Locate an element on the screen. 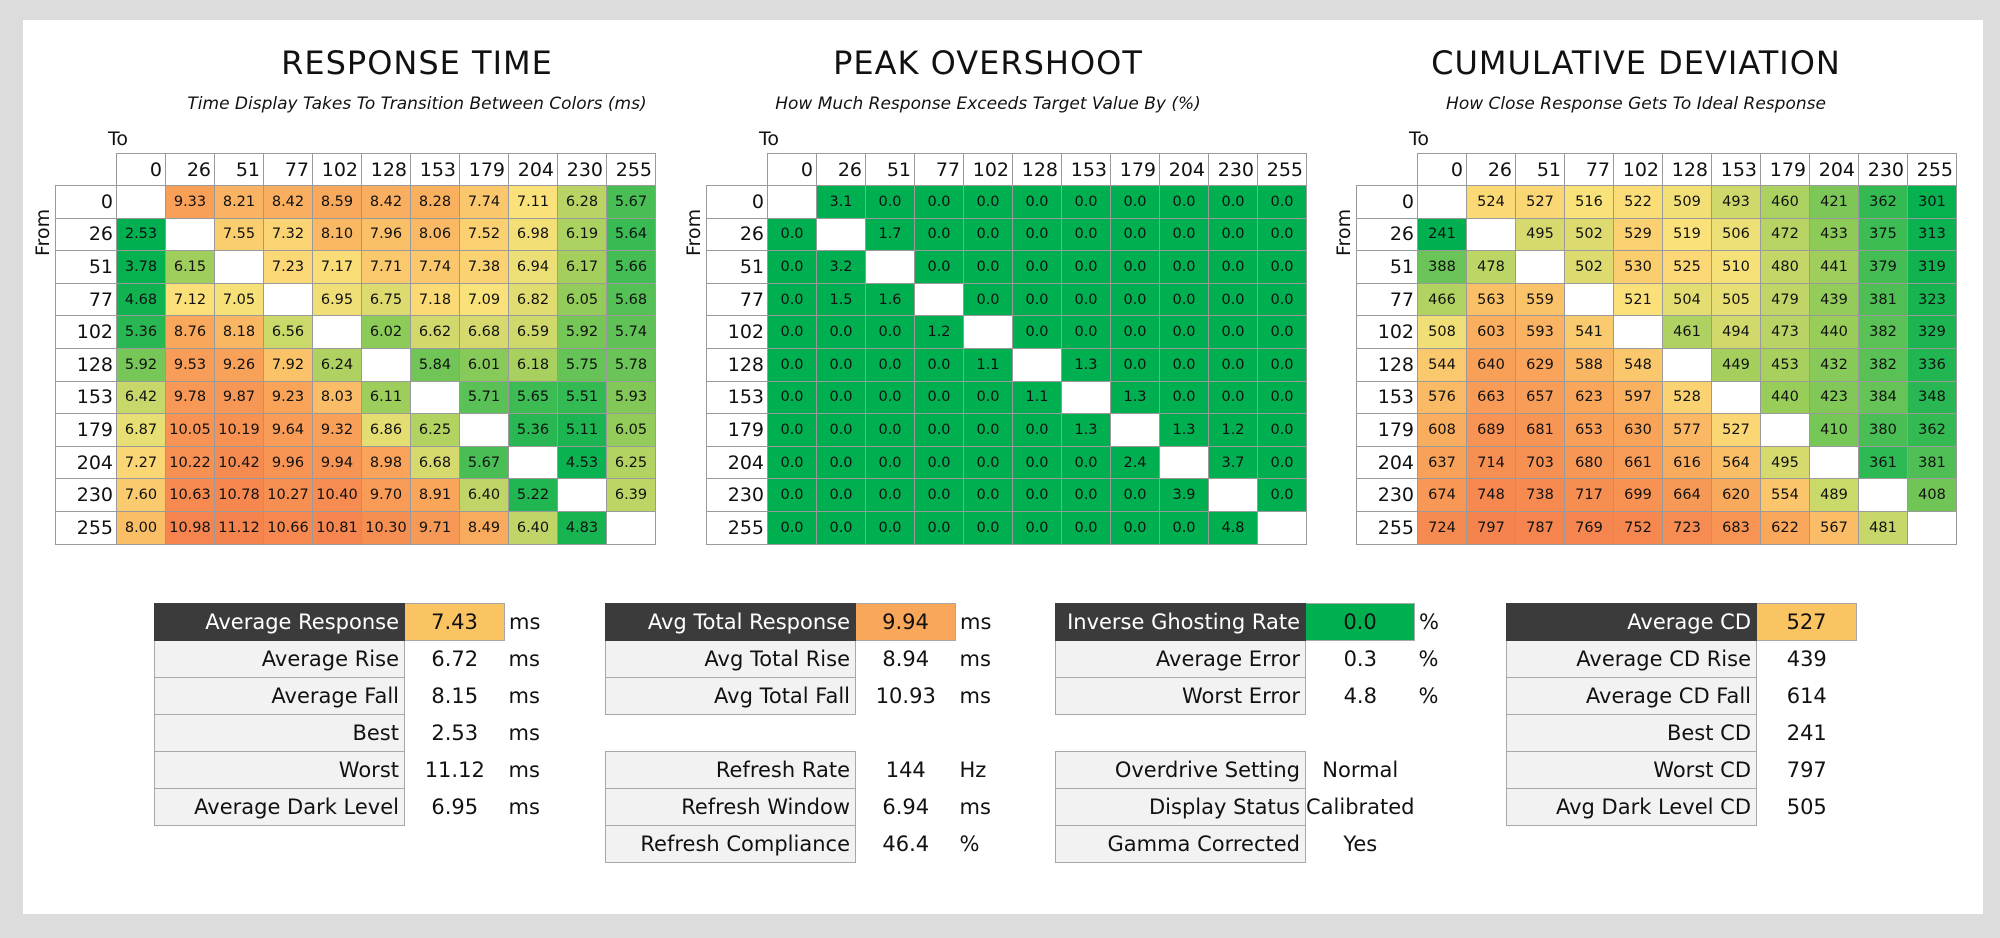 The image size is (2000, 938). diagonal-cell is located at coordinates (890, 267).